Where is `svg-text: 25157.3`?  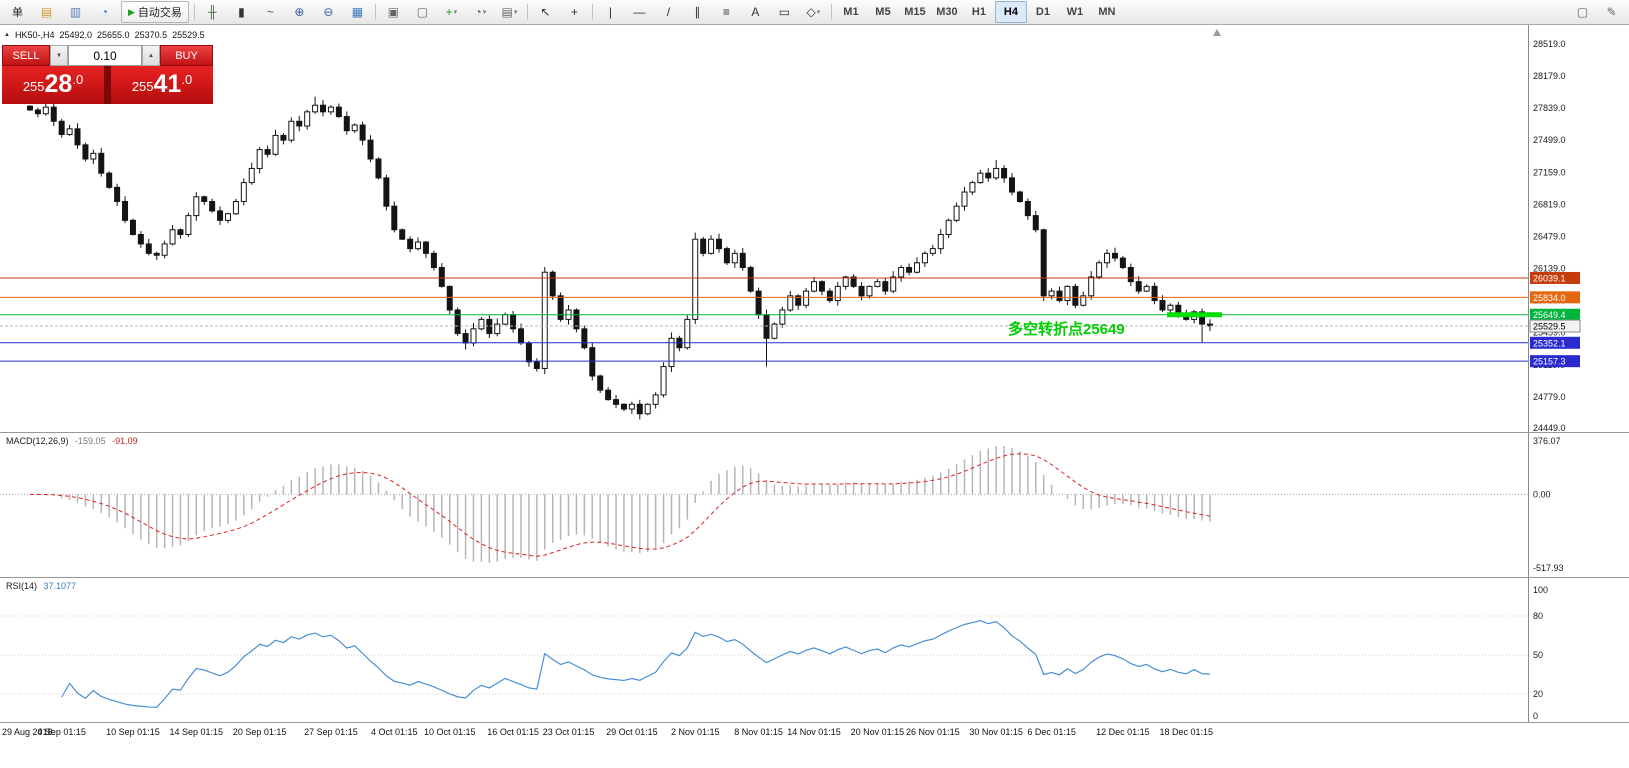
svg-text: 25157.3 is located at coordinates (1549, 362).